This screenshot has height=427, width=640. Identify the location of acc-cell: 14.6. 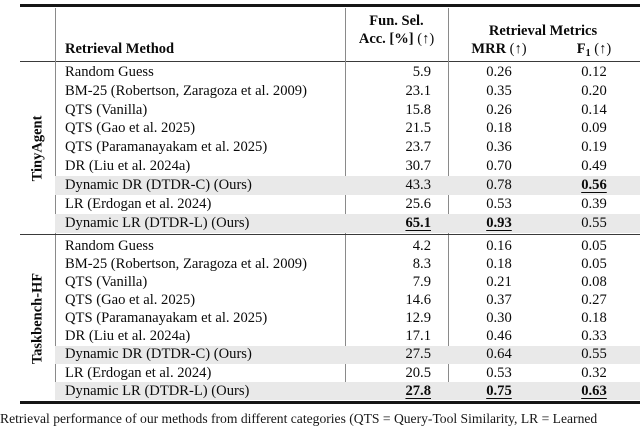
(418, 299).